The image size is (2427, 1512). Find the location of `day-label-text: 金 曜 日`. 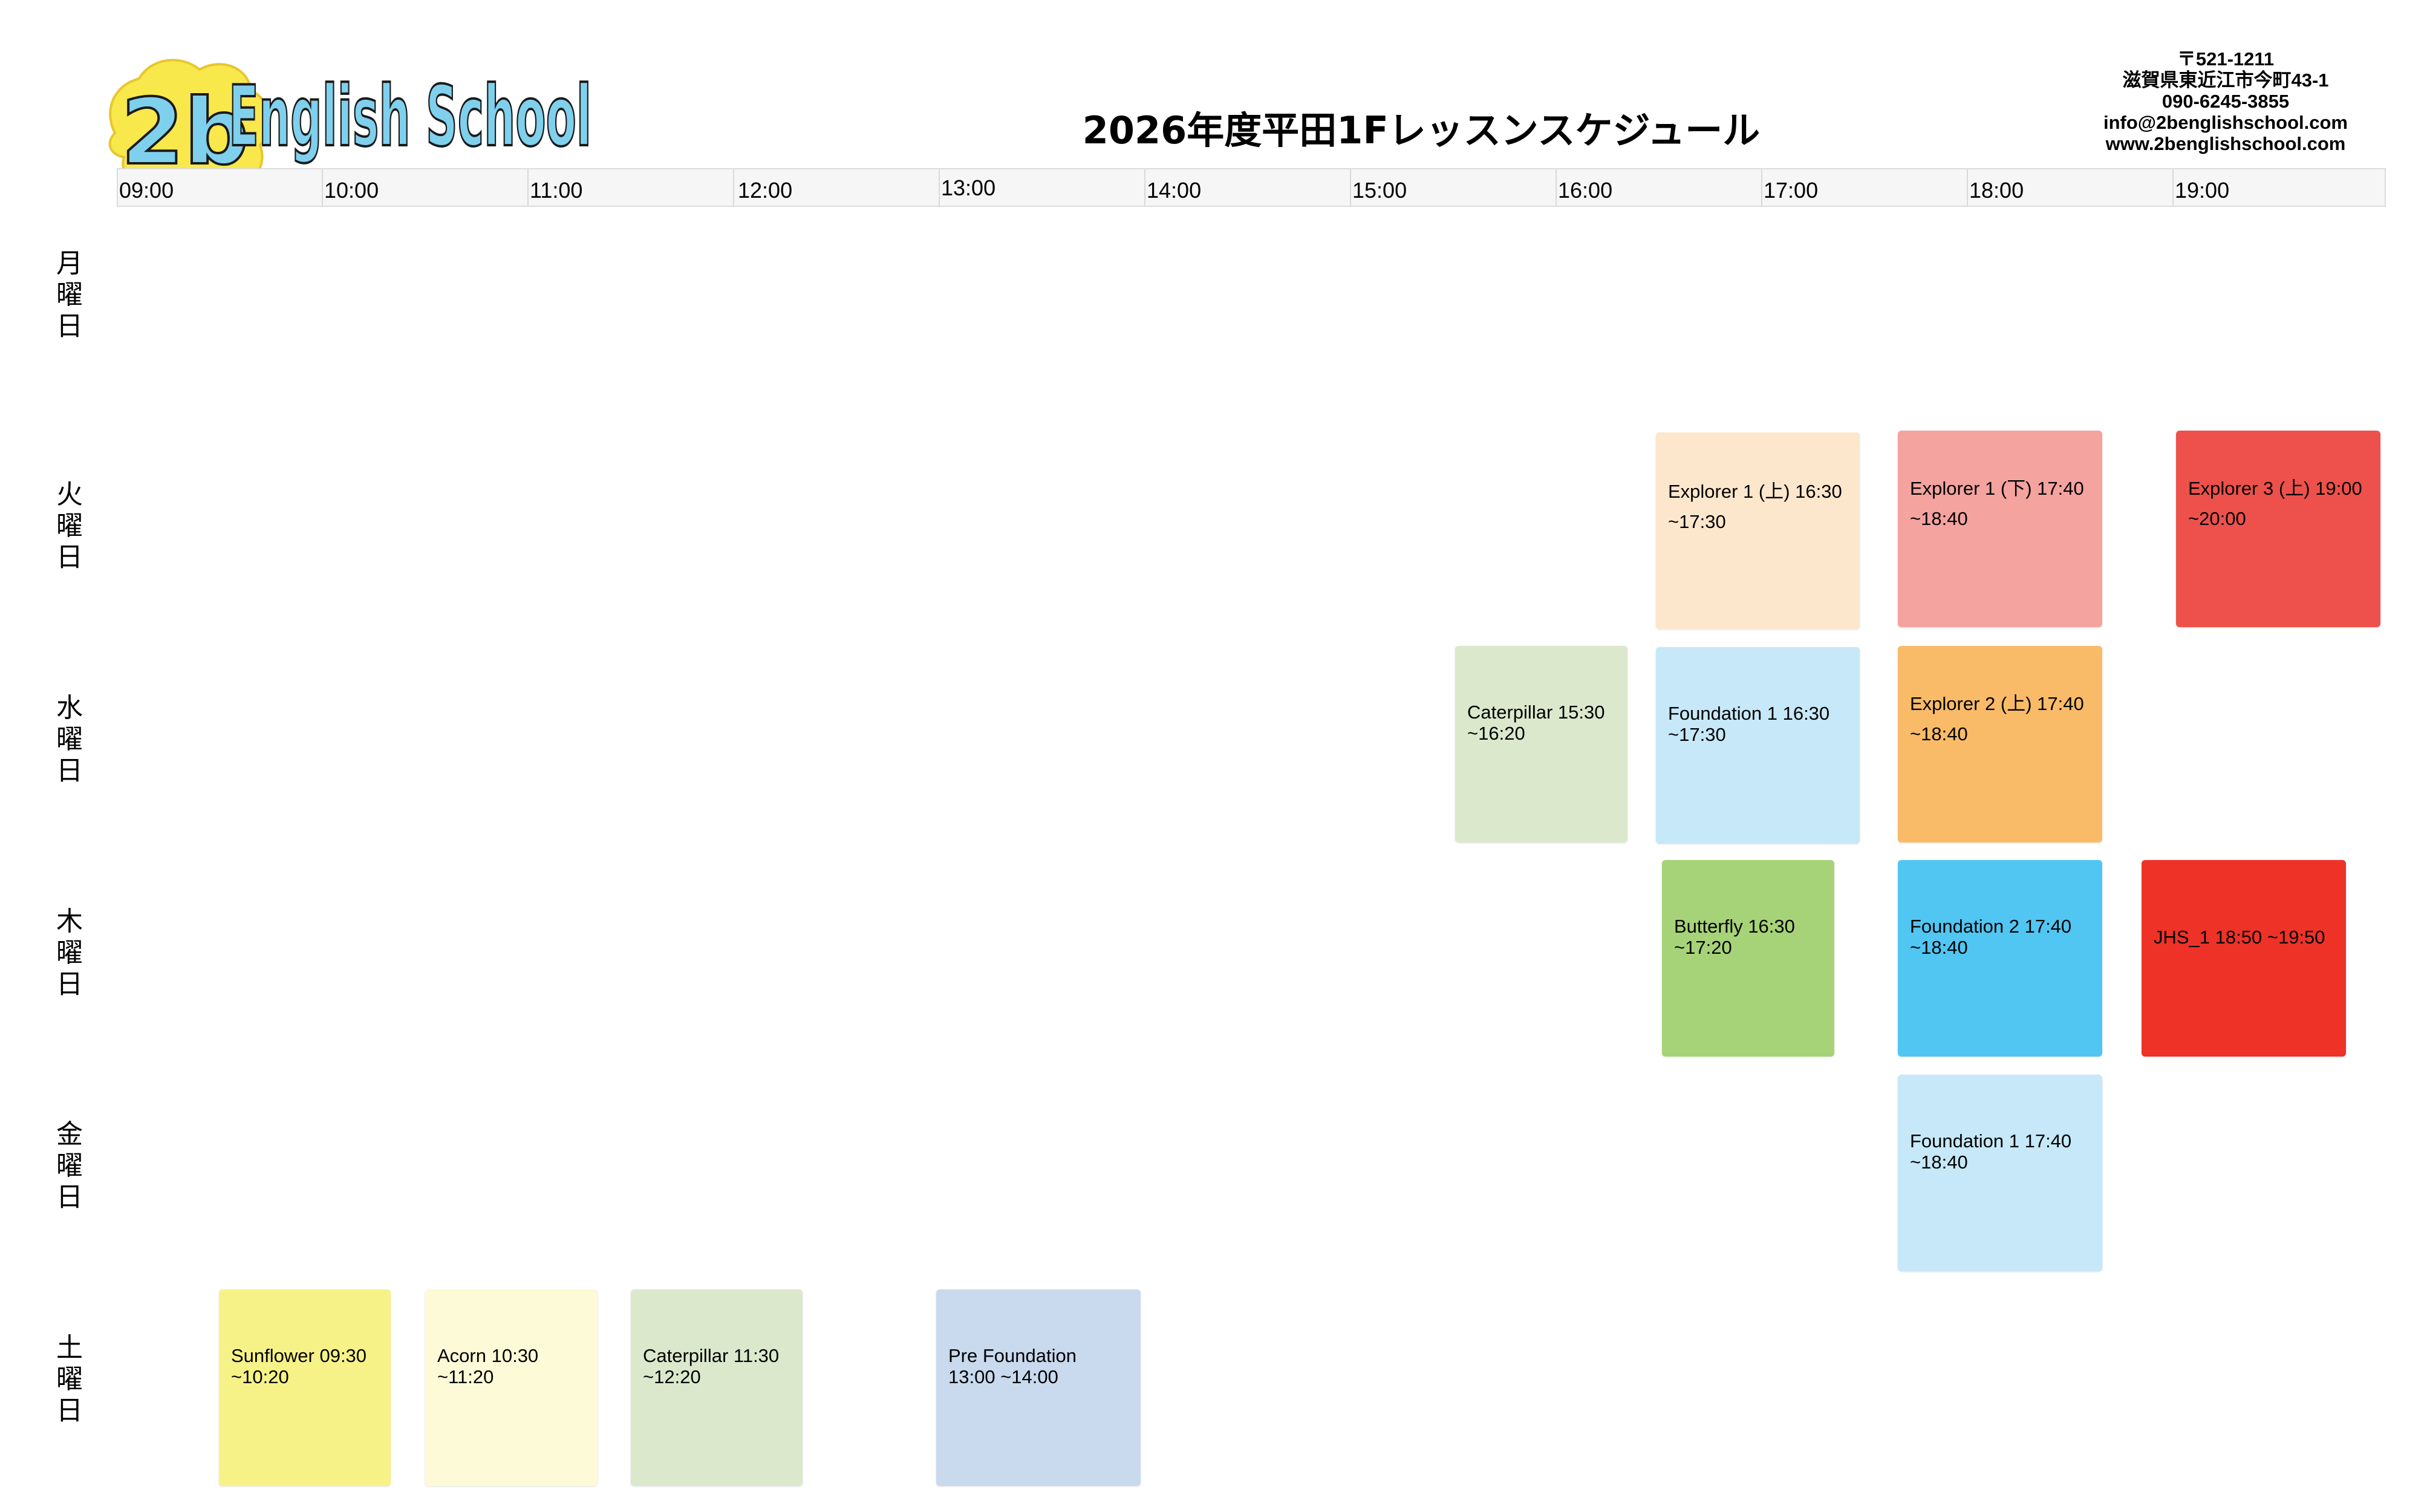

day-label-text: 金 曜 日 is located at coordinates (69, 1166).